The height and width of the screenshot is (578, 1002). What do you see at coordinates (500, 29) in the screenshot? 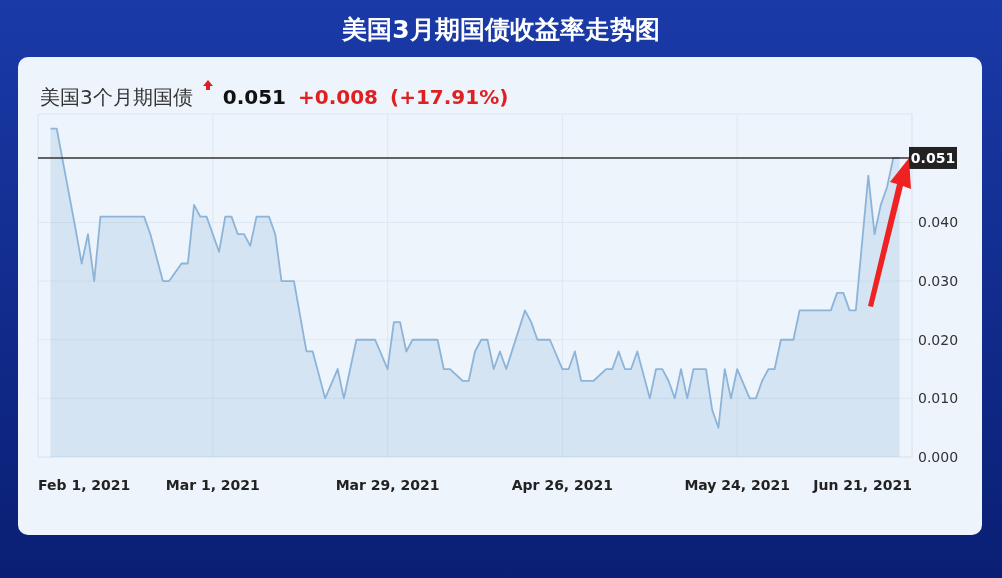
I see `chart-title: 美国3月期国债收益率走势图` at bounding box center [500, 29].